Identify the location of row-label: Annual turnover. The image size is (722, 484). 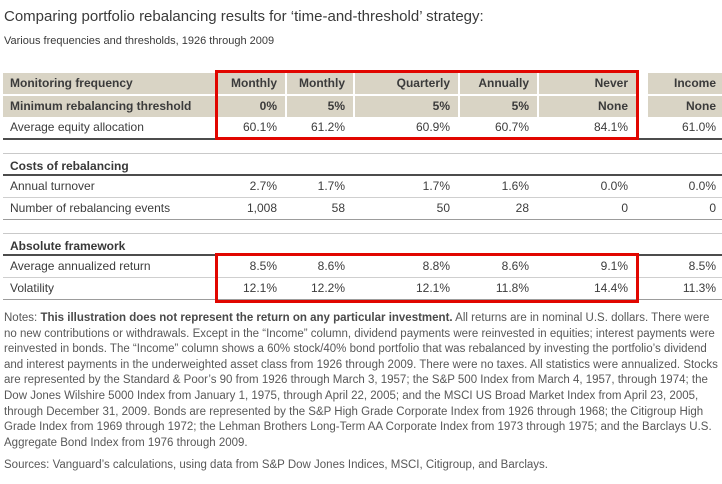
(52, 186).